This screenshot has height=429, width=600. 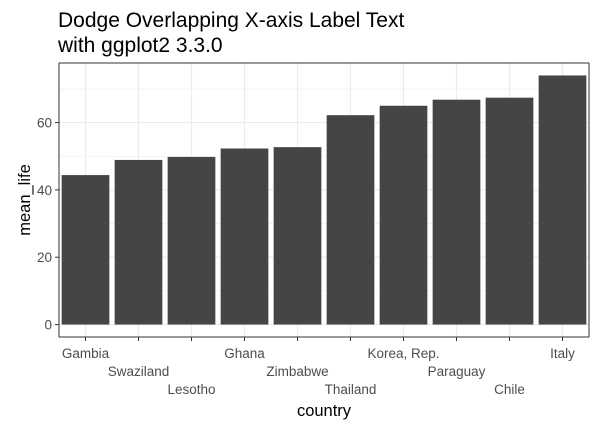 I want to click on x-tick-label: Italy, so click(x=562, y=353).